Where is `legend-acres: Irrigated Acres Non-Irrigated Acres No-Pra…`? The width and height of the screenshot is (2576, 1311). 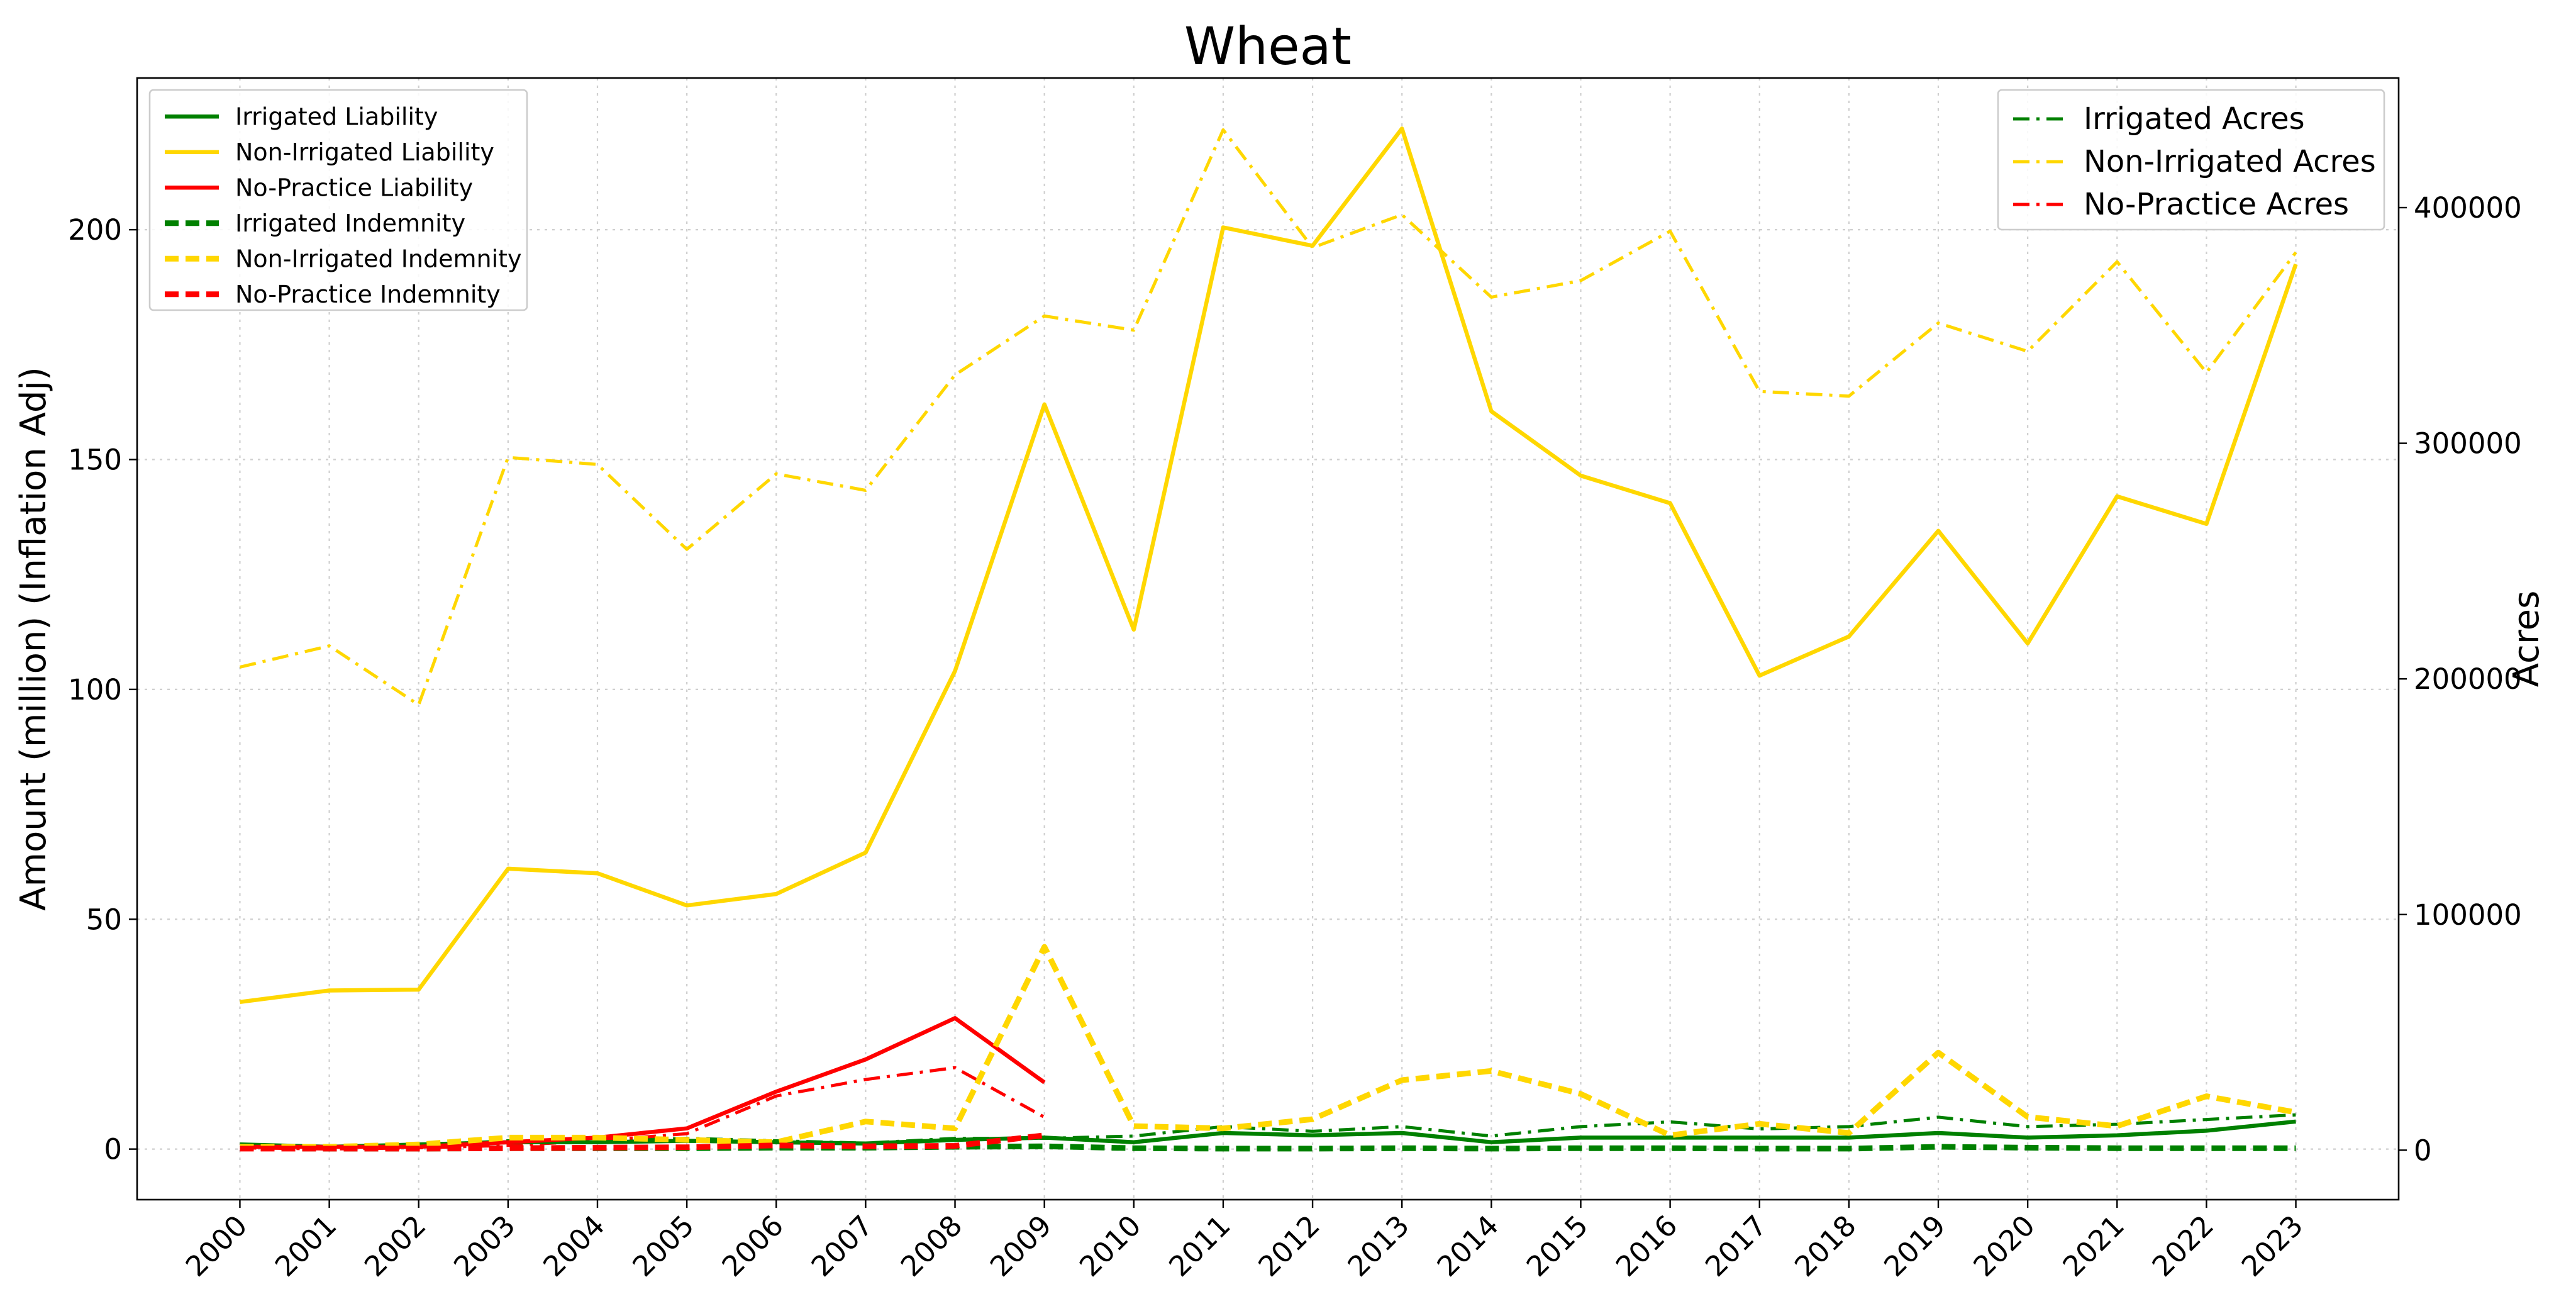
legend-acres: Irrigated Acres Non-Irrigated Acres No-Pra… is located at coordinates (2191, 160).